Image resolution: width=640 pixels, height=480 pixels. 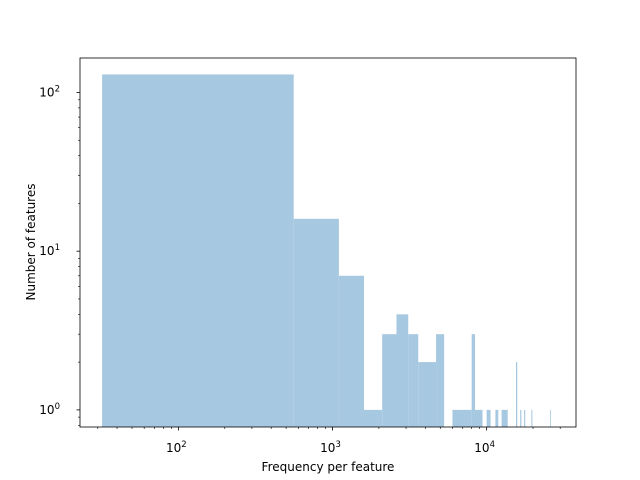 I want to click on y-axis-label: Number of features, so click(x=31, y=242).